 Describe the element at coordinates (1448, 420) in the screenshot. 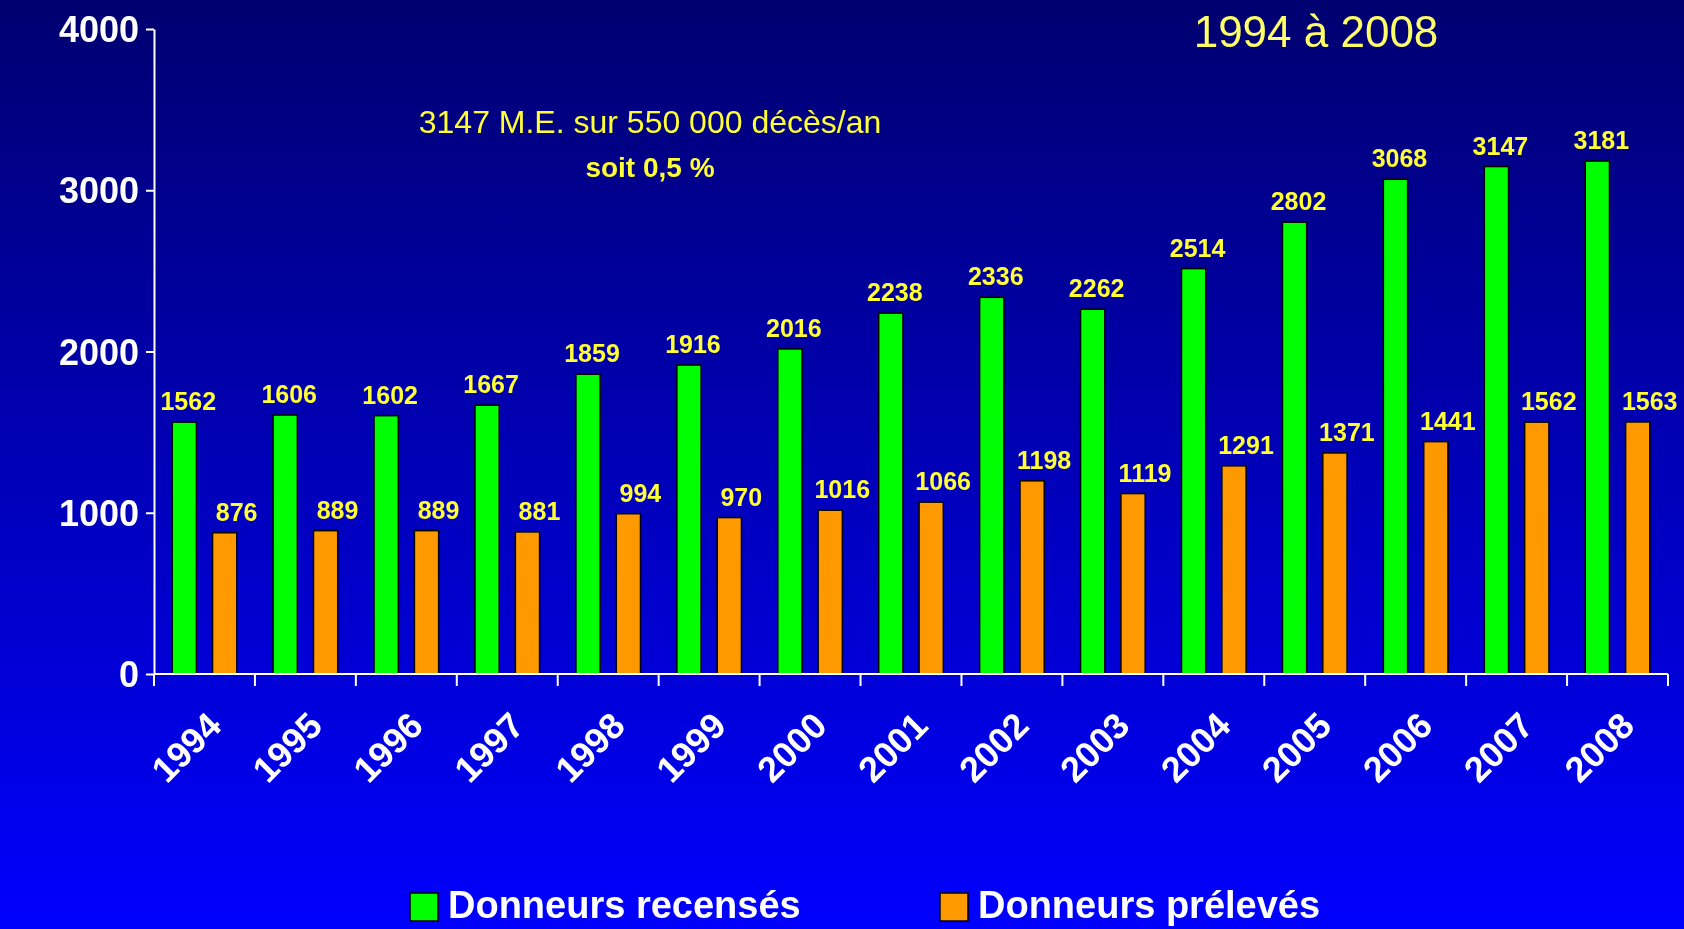

I see `data-label: 1441` at that location.